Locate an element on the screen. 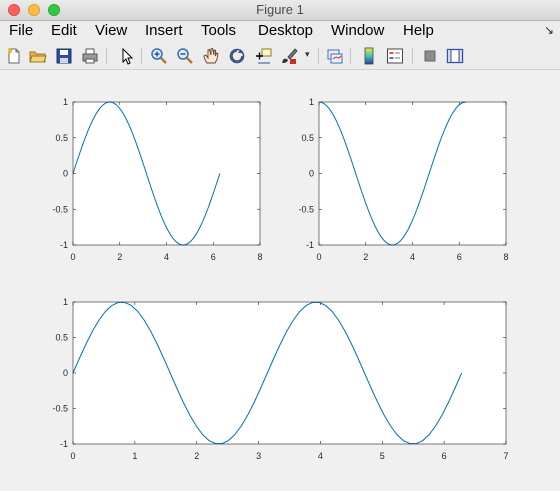  legend-icon is located at coordinates (395, 56).